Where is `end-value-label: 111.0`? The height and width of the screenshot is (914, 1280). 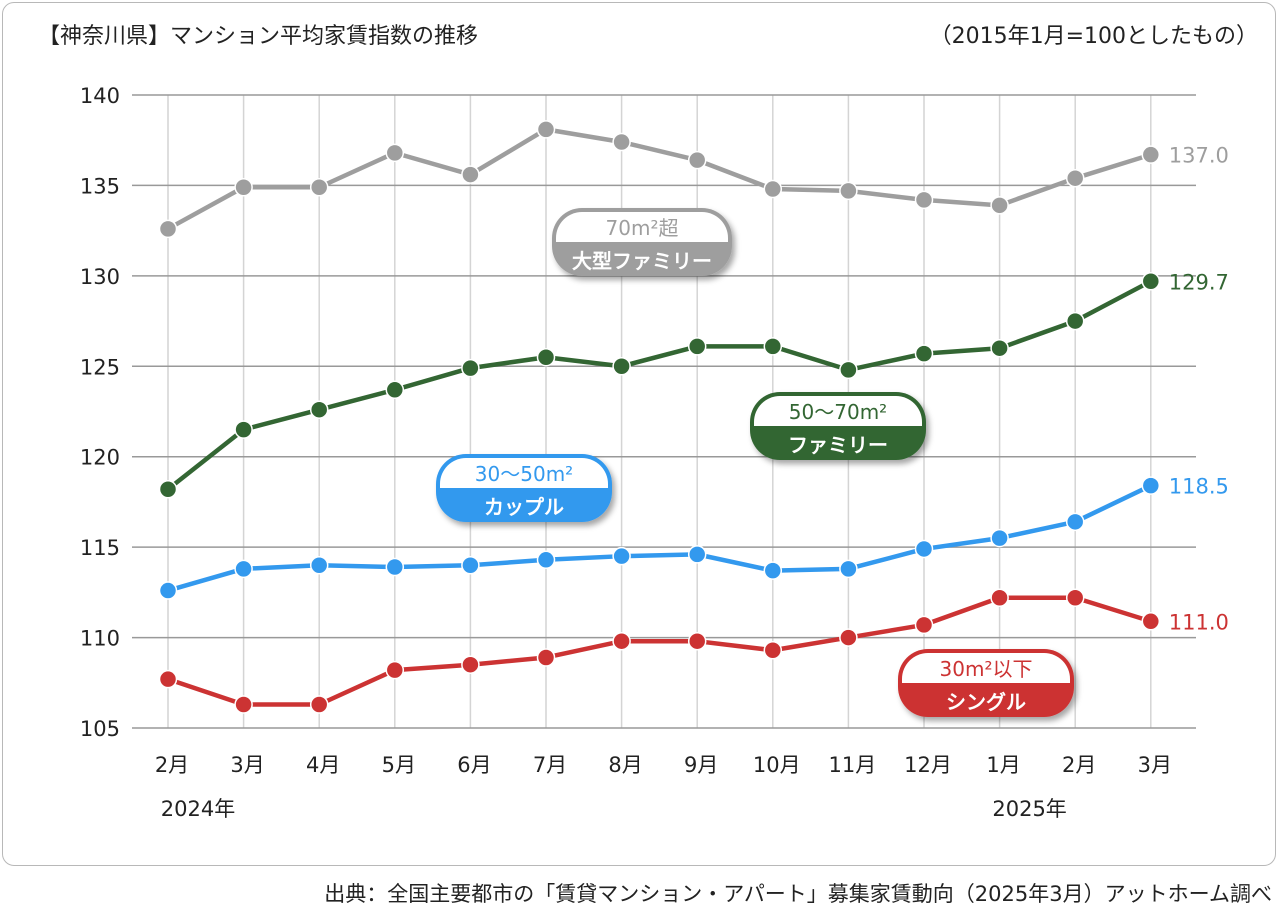
end-value-label: 111.0 is located at coordinates (1199, 622).